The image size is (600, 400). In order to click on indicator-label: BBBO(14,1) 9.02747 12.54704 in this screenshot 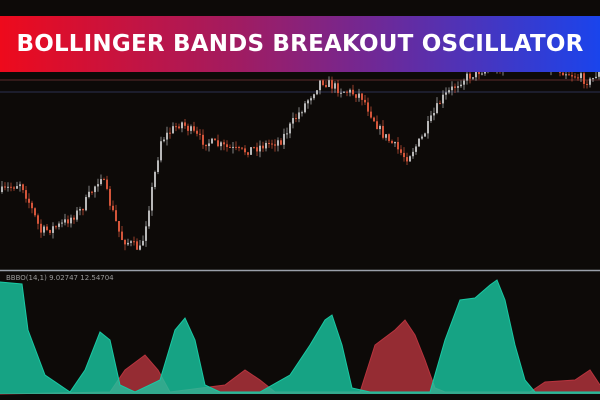, I will do `click(60, 278)`.